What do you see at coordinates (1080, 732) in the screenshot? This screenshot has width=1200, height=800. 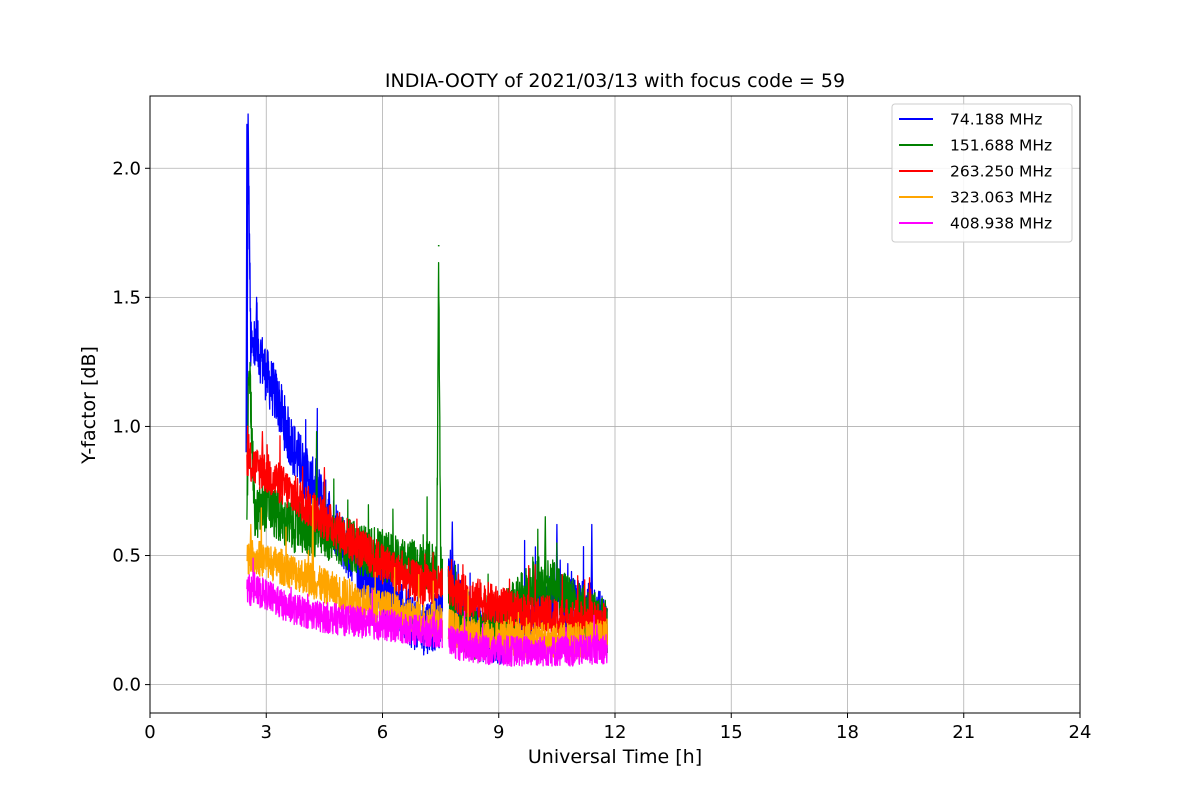 I see `x-tick-label: 24` at bounding box center [1080, 732].